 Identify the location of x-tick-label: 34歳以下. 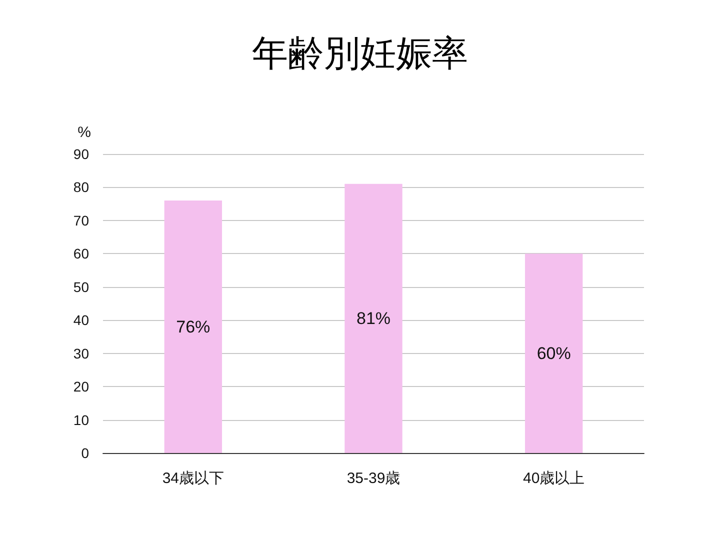
(193, 478).